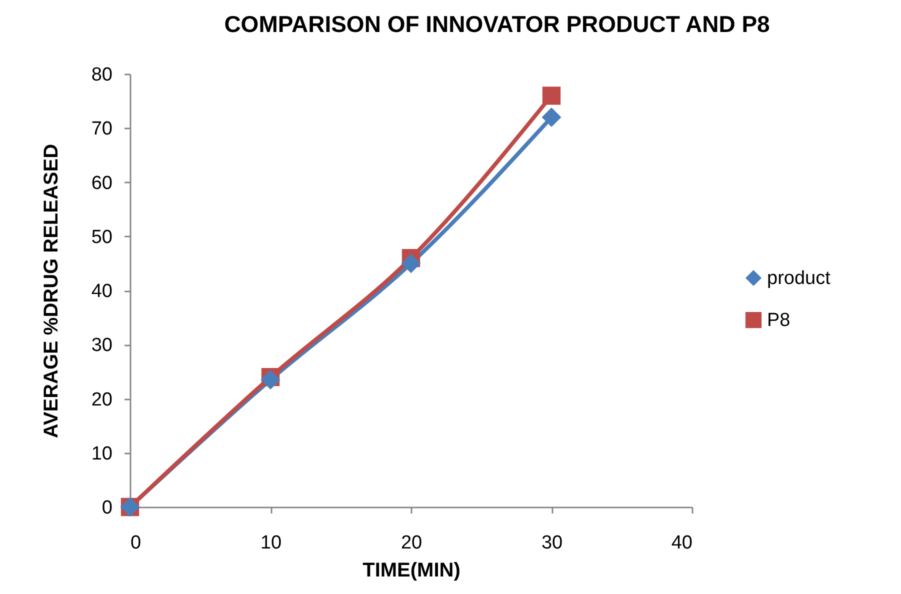 This screenshot has height=594, width=901. I want to click on y-tick-label: 60, so click(101, 183).